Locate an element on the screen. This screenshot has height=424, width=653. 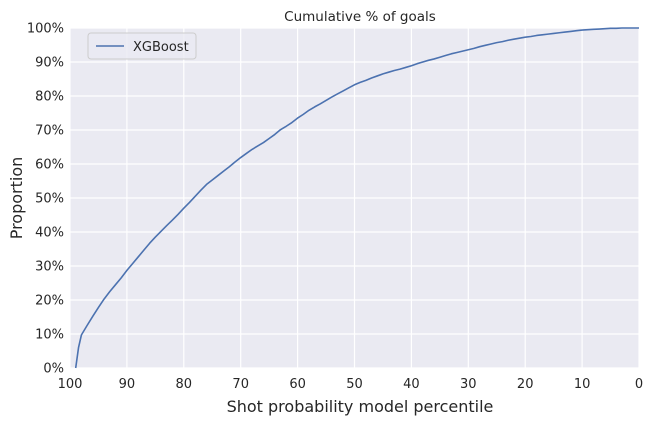
y-tick-label: 80% is located at coordinates (49, 97).